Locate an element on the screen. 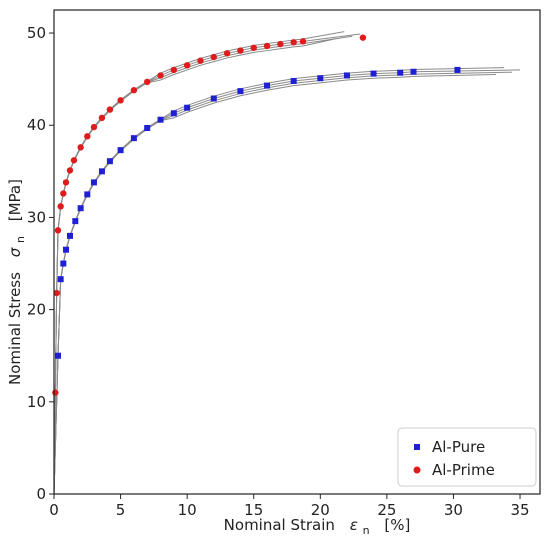  x-tick-label: 5 is located at coordinates (121, 510).